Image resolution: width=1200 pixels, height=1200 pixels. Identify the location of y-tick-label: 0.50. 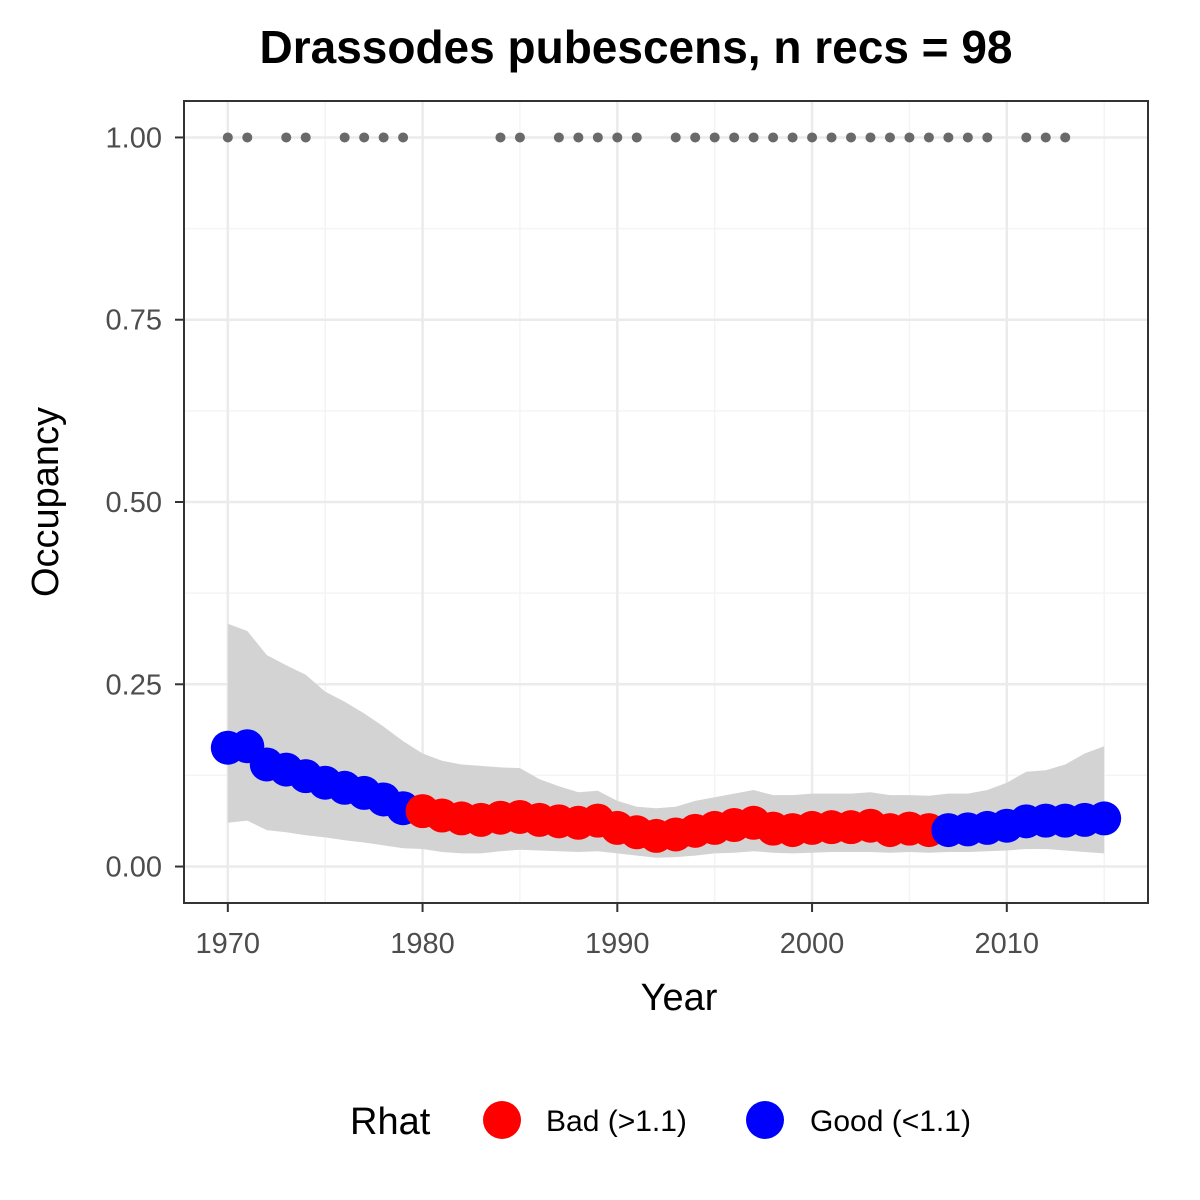
(134, 503).